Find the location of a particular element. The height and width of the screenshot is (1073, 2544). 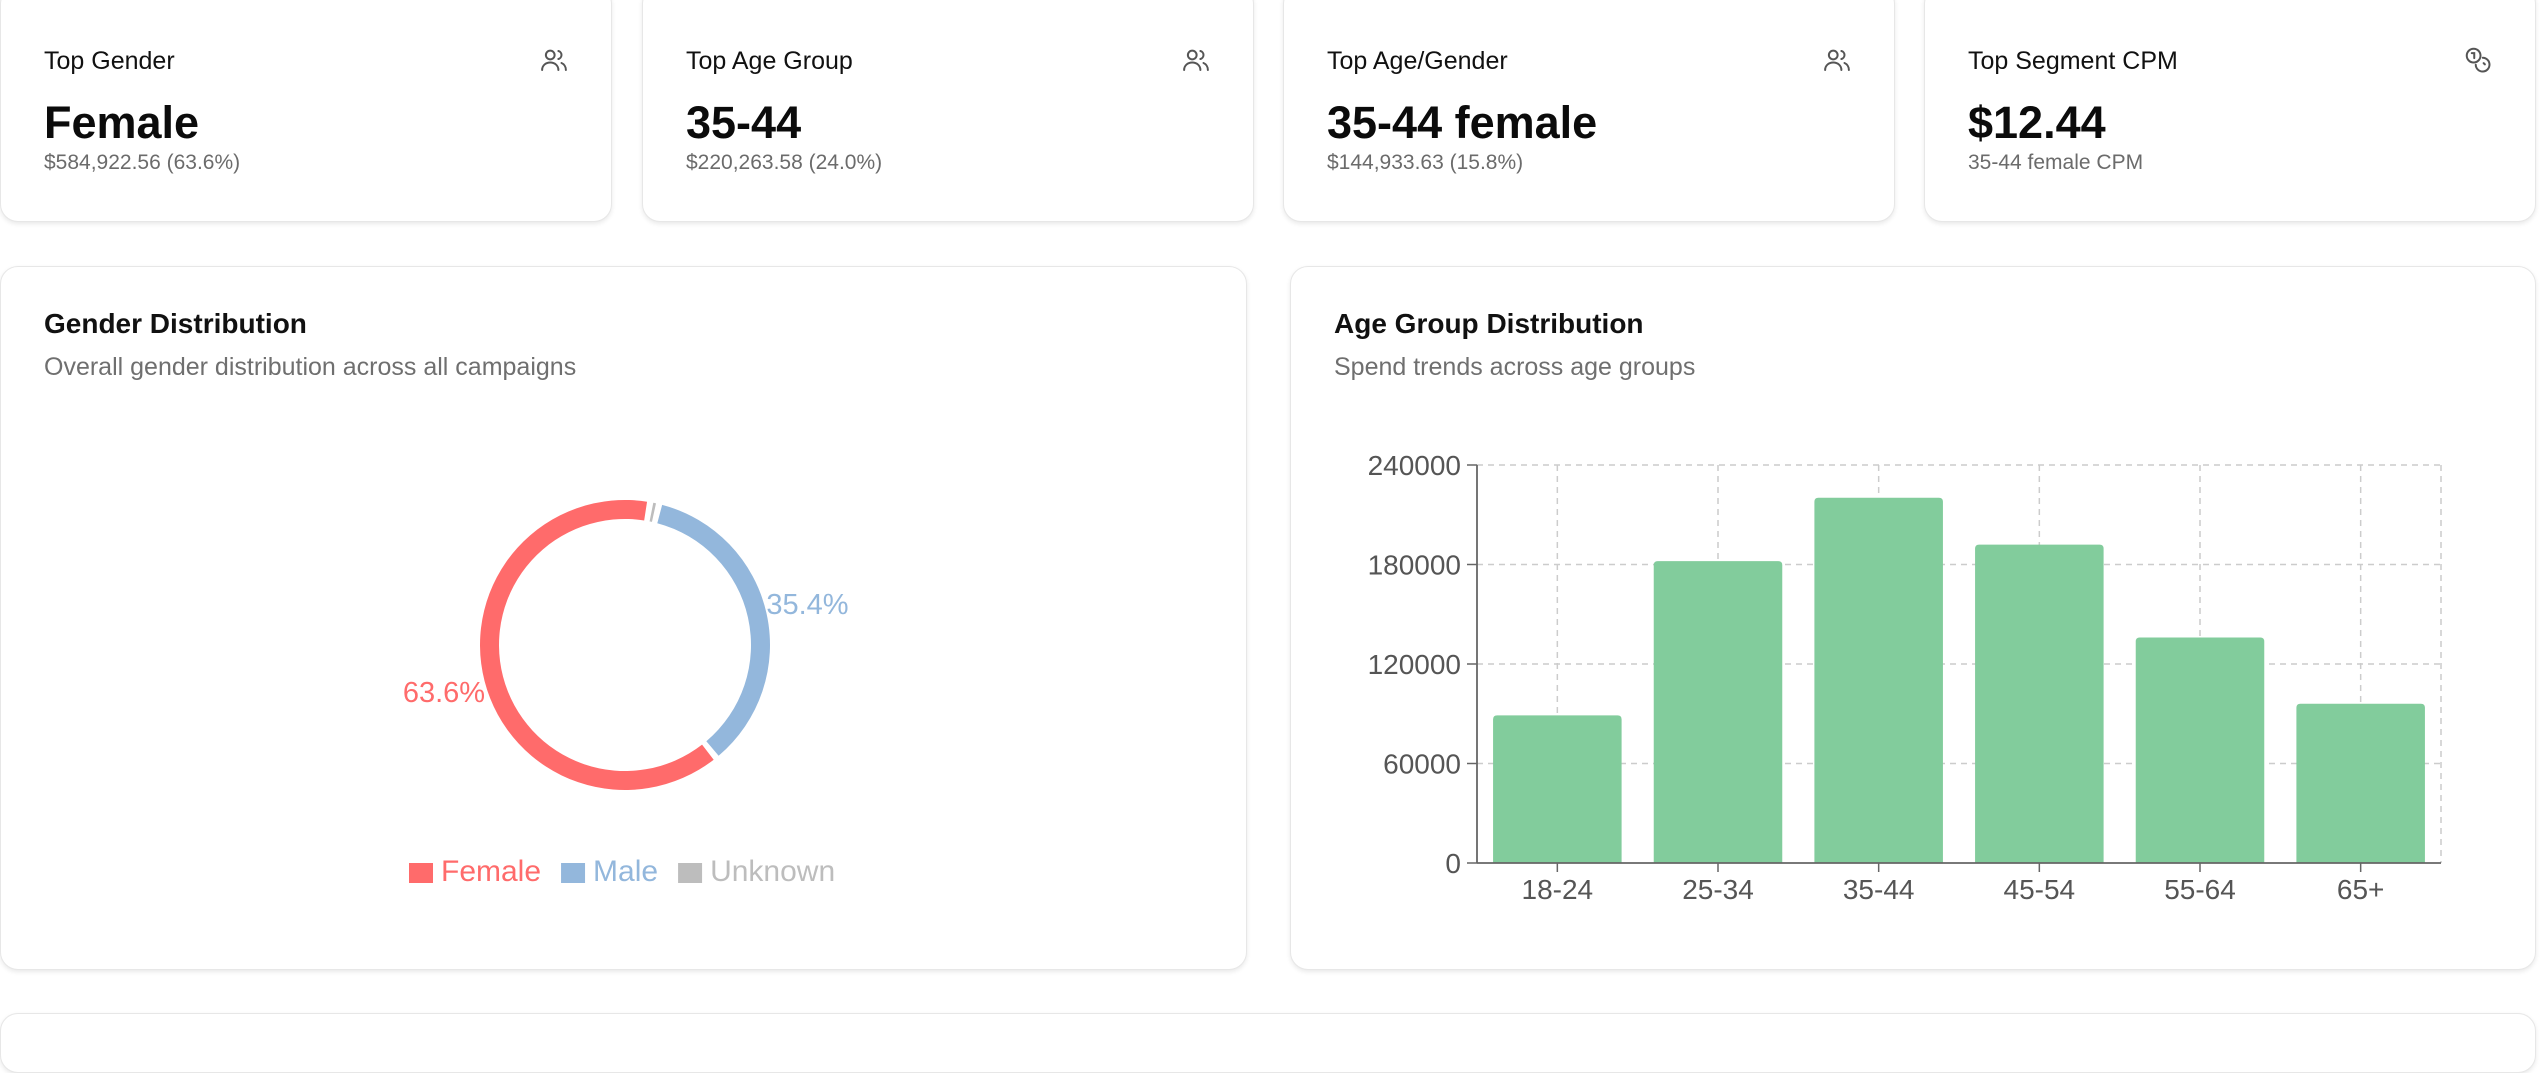

legend-swatch-unknown is located at coordinates (690, 873).